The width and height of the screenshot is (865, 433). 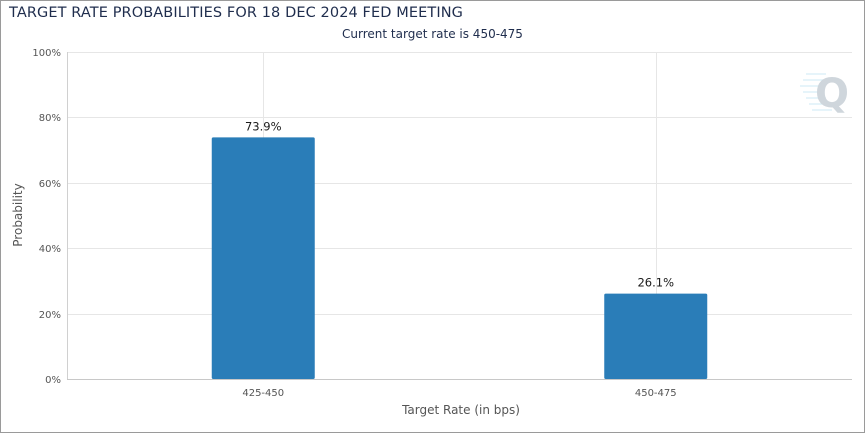 What do you see at coordinates (460, 410) in the screenshot?
I see `x-axis-title: Target Rate (in bps)` at bounding box center [460, 410].